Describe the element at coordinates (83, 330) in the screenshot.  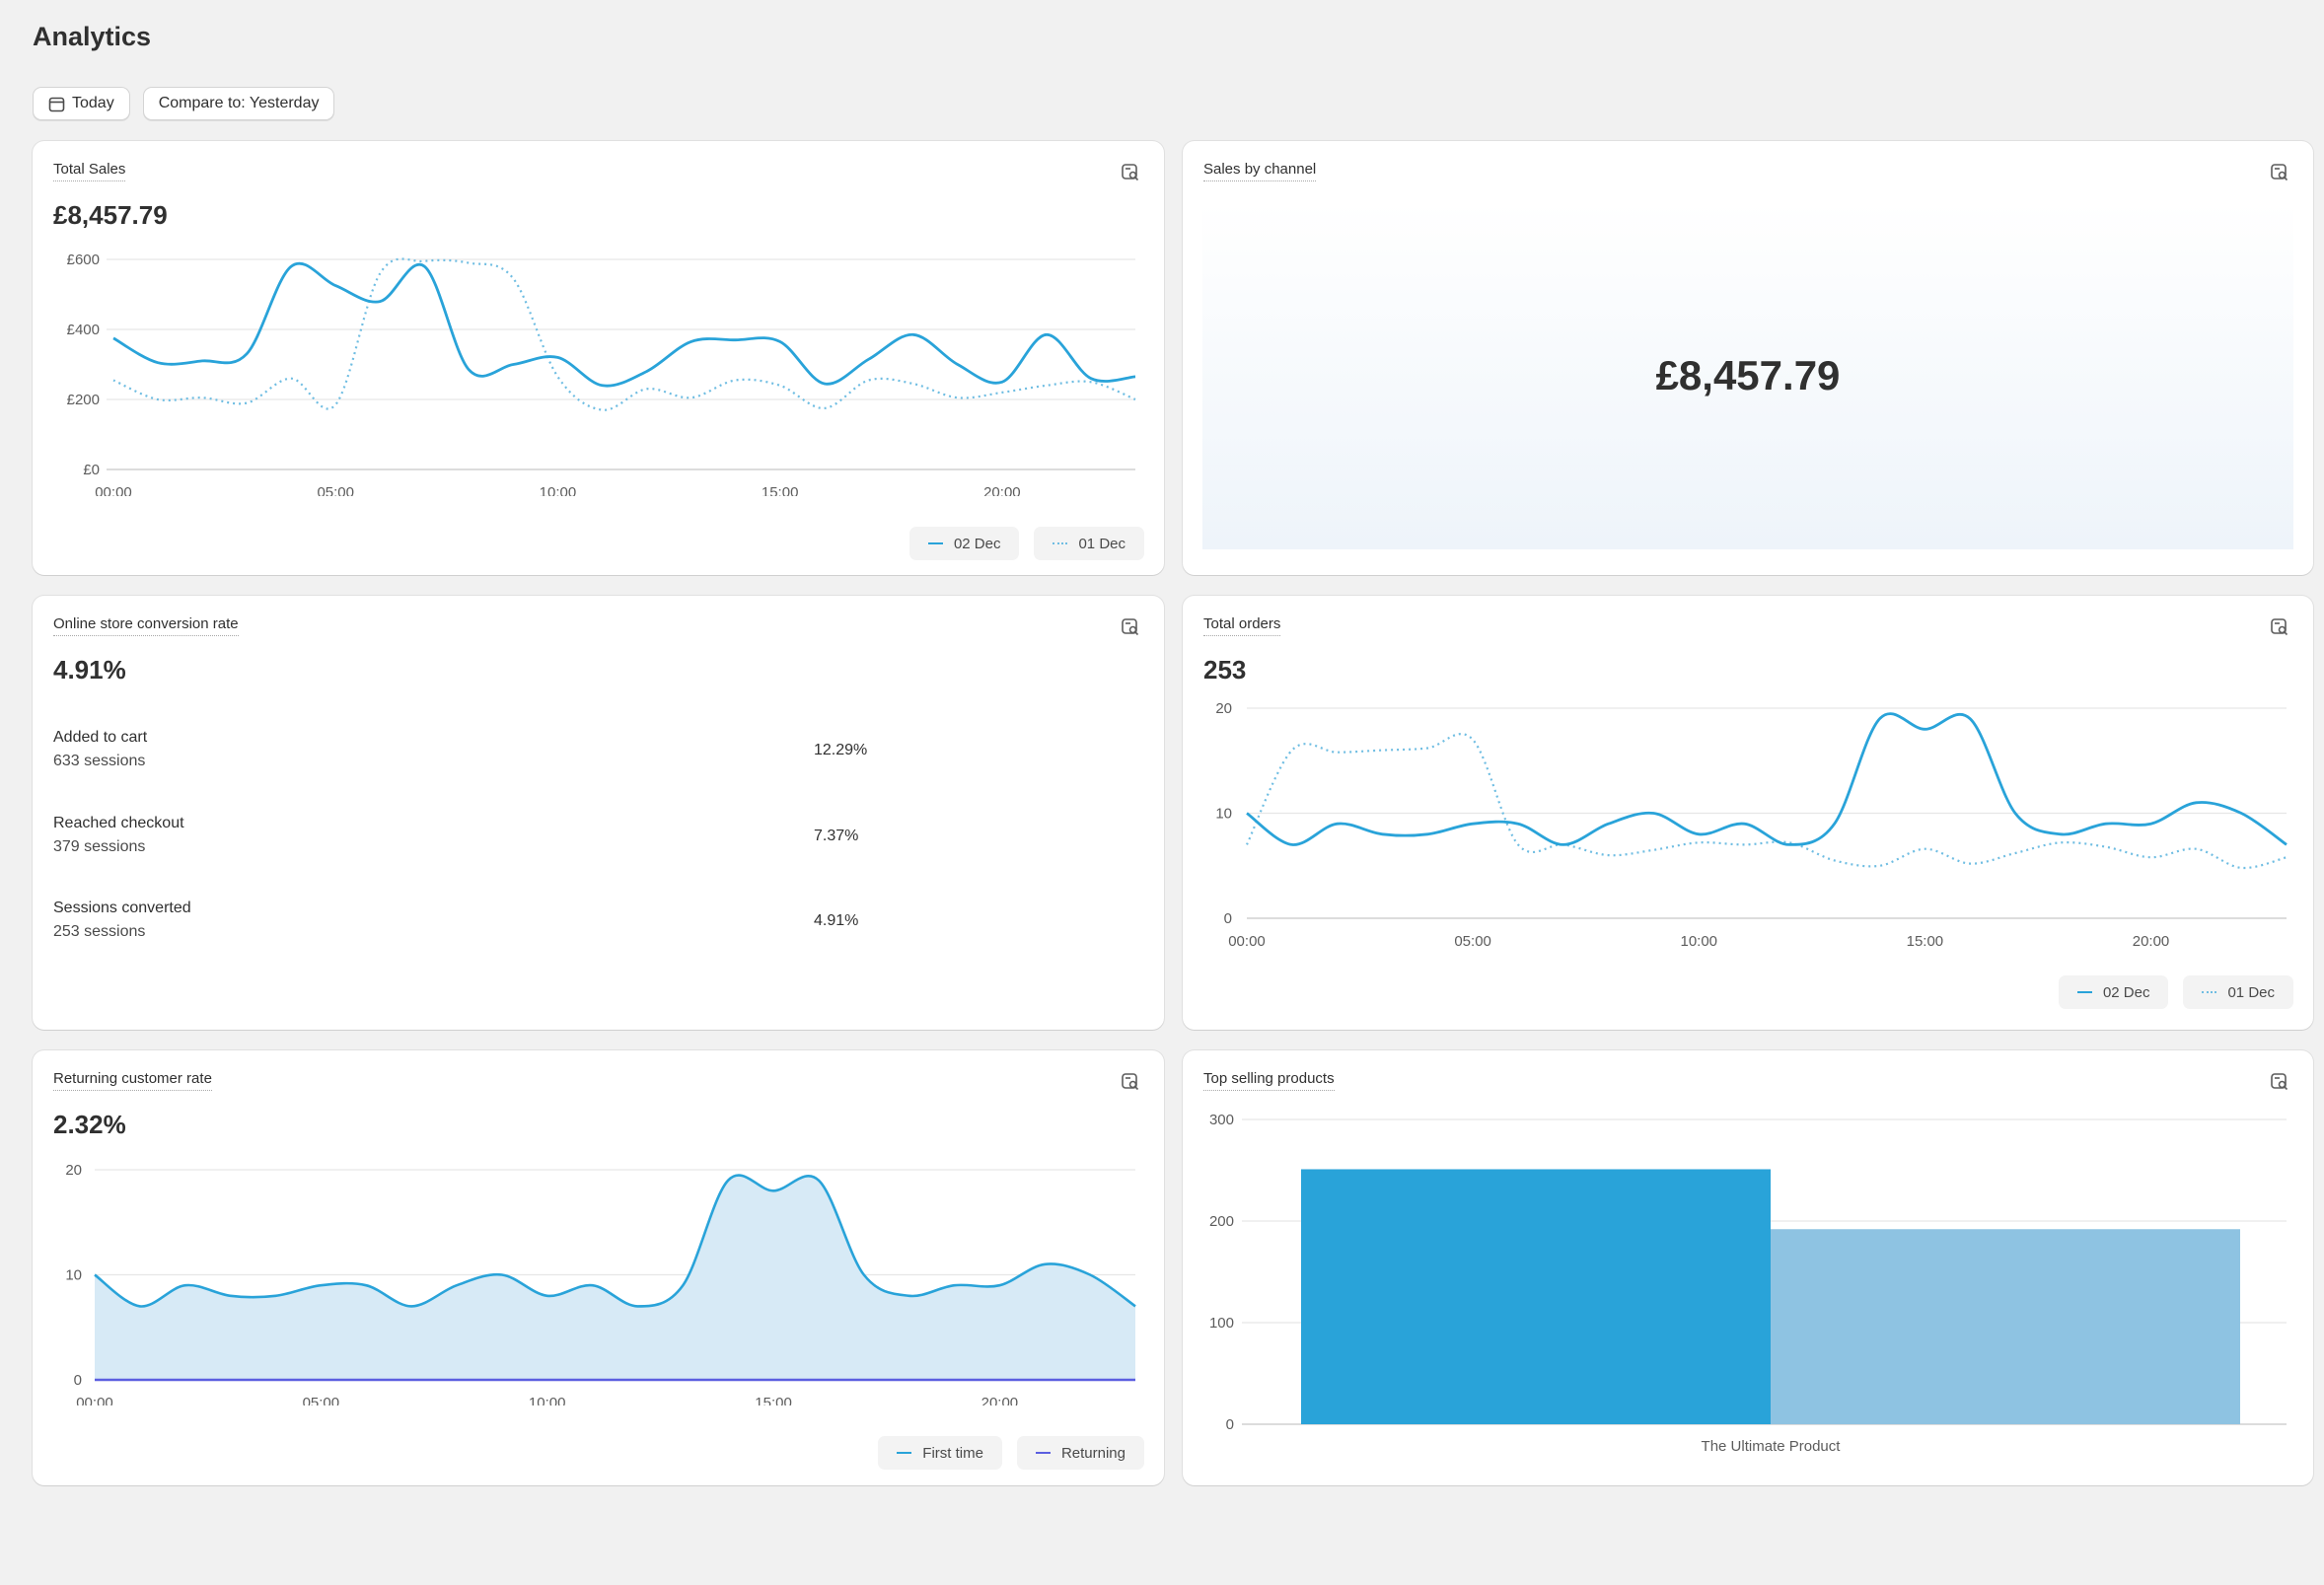
I see `y-tick-label: £400` at that location.